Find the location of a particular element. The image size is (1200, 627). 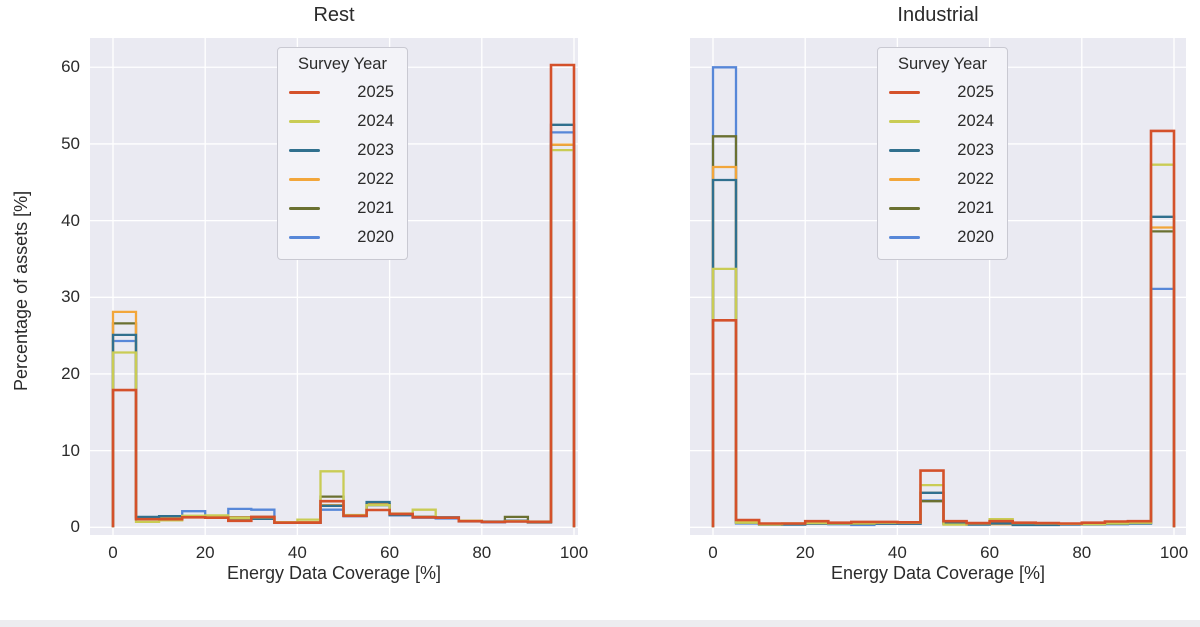

legend-industrial: Survey Year 2025 2024 2023 2022 2021 is located at coordinates (942, 153).